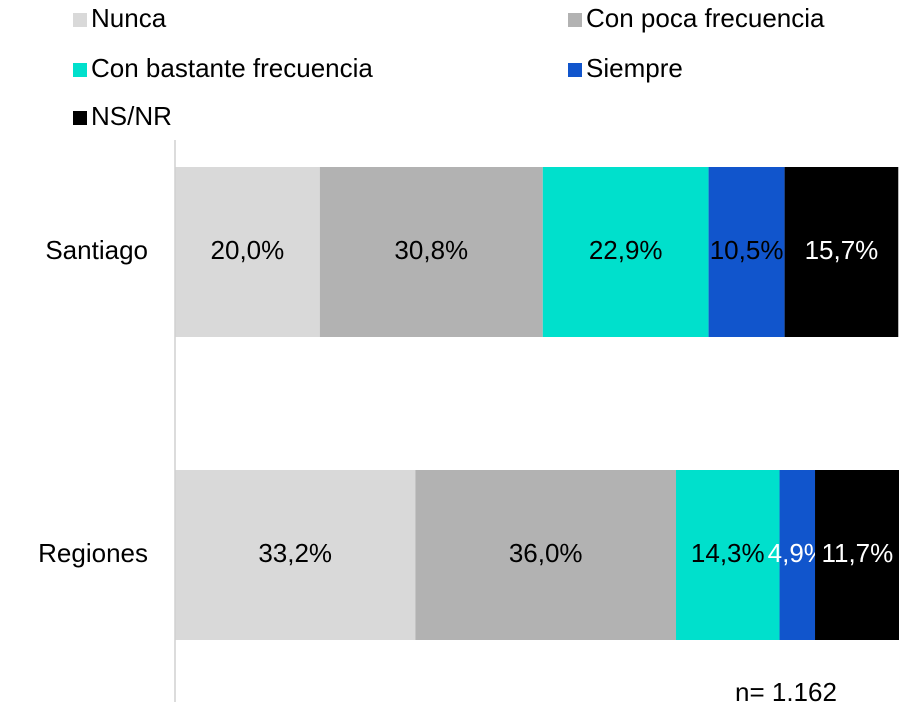 This screenshot has width=899, height=712. What do you see at coordinates (634, 68) in the screenshot?
I see `legend-label: Siempre` at bounding box center [634, 68].